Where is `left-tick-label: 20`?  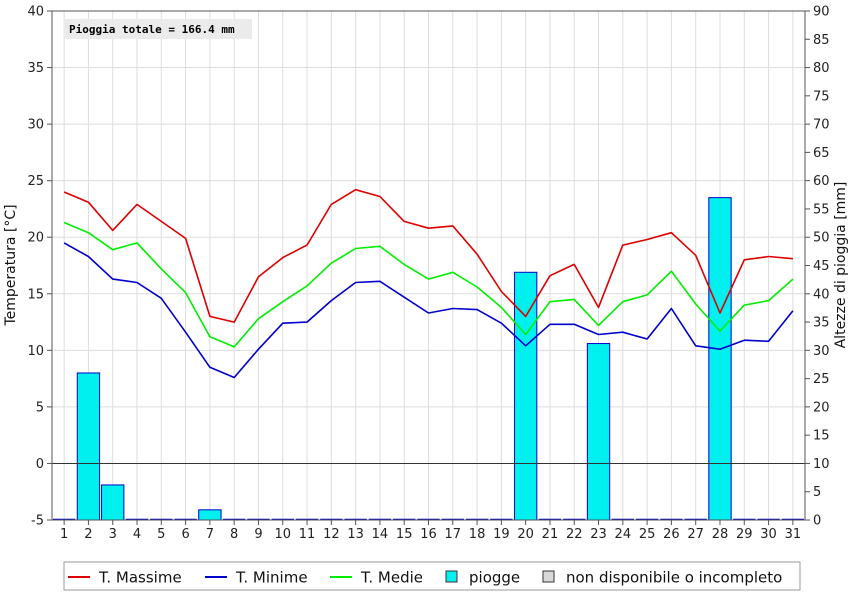
left-tick-label: 20 is located at coordinates (35, 238).